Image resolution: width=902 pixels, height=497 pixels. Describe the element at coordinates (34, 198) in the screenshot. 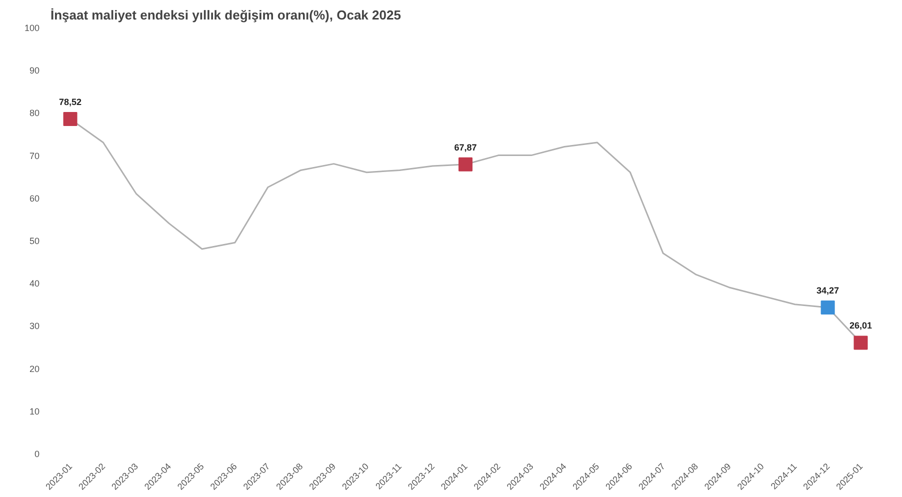

I see `y-tick-label: 60` at that location.